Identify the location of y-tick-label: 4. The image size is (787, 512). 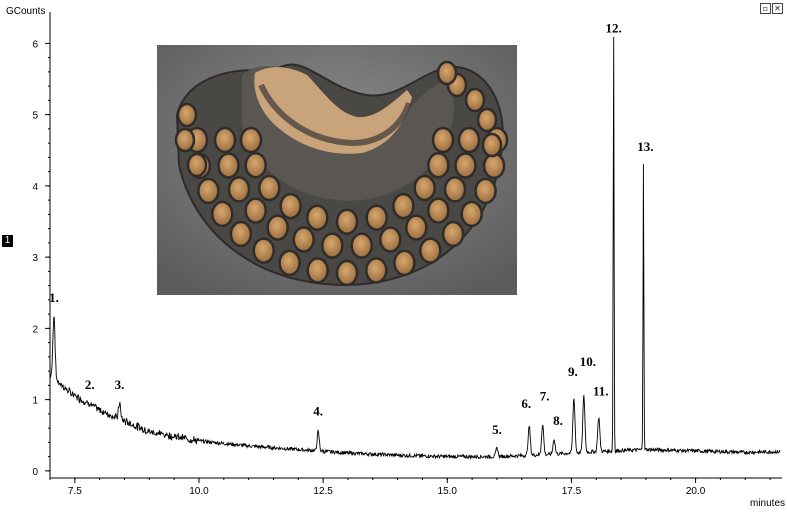
(35, 187).